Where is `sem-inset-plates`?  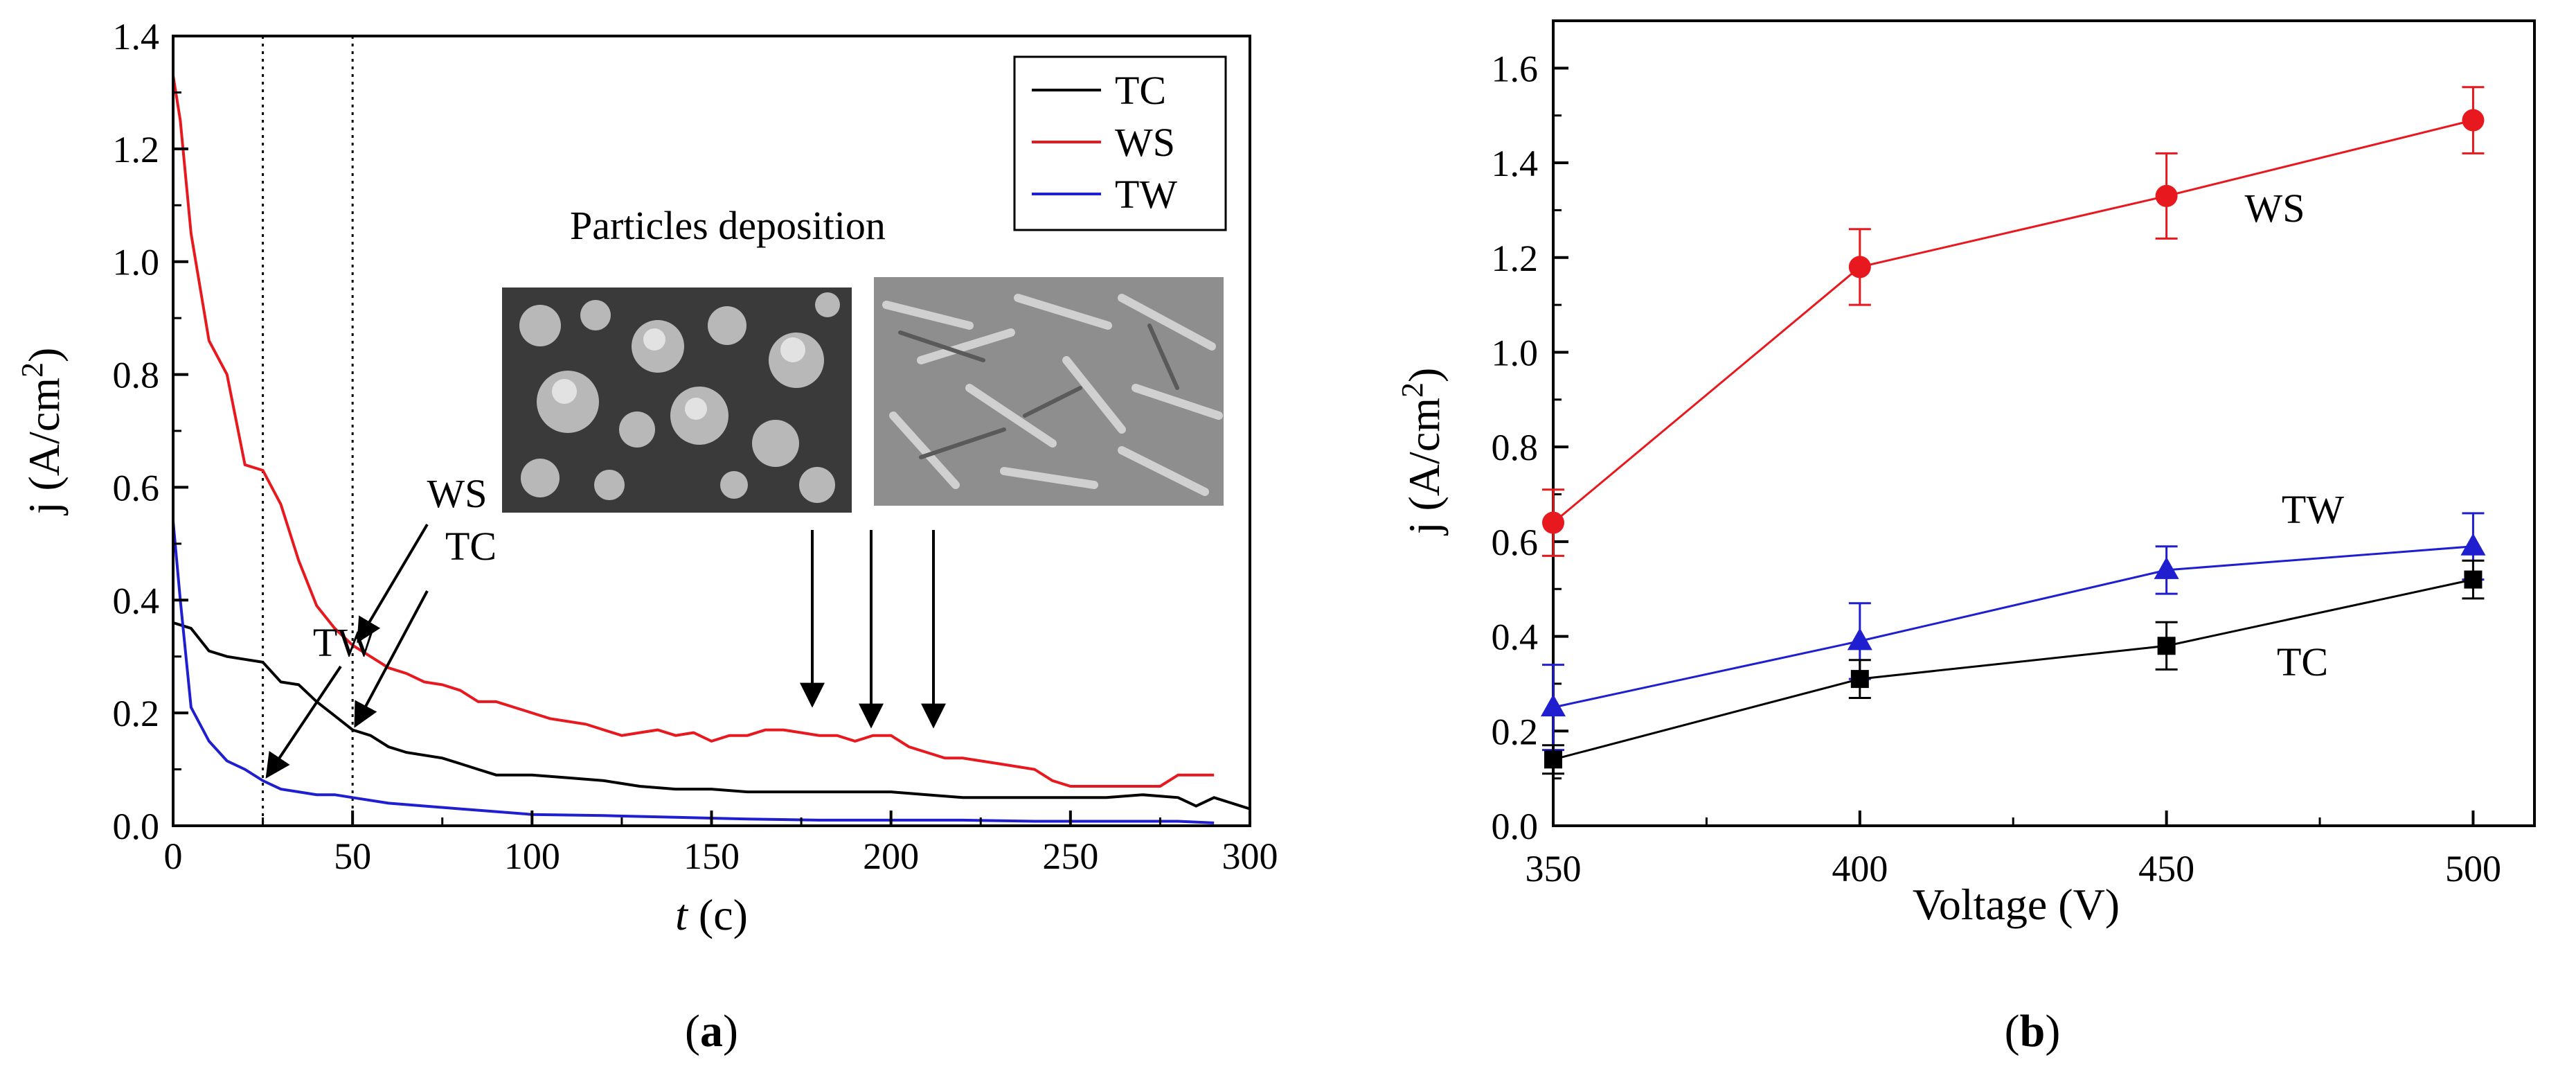 sem-inset-plates is located at coordinates (1049, 391).